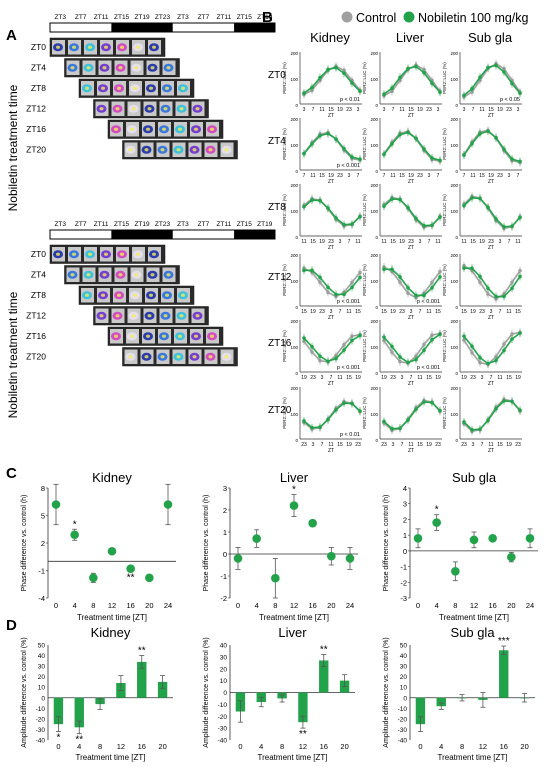 This screenshot has width=550, height=767. Describe the element at coordinates (374, 321) in the screenshot. I see `subplot-ytick: 200` at that location.